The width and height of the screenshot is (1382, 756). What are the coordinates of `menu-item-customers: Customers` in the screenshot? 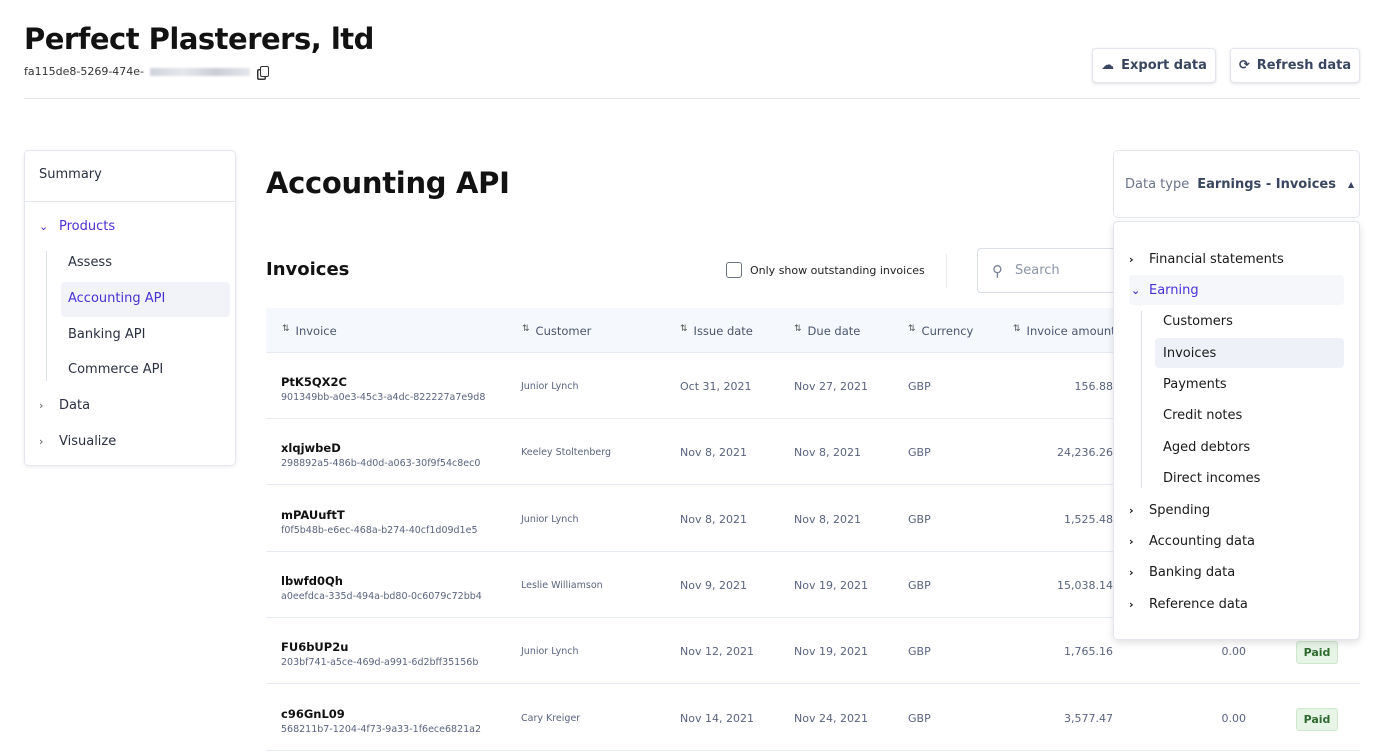 It's located at (1198, 321).